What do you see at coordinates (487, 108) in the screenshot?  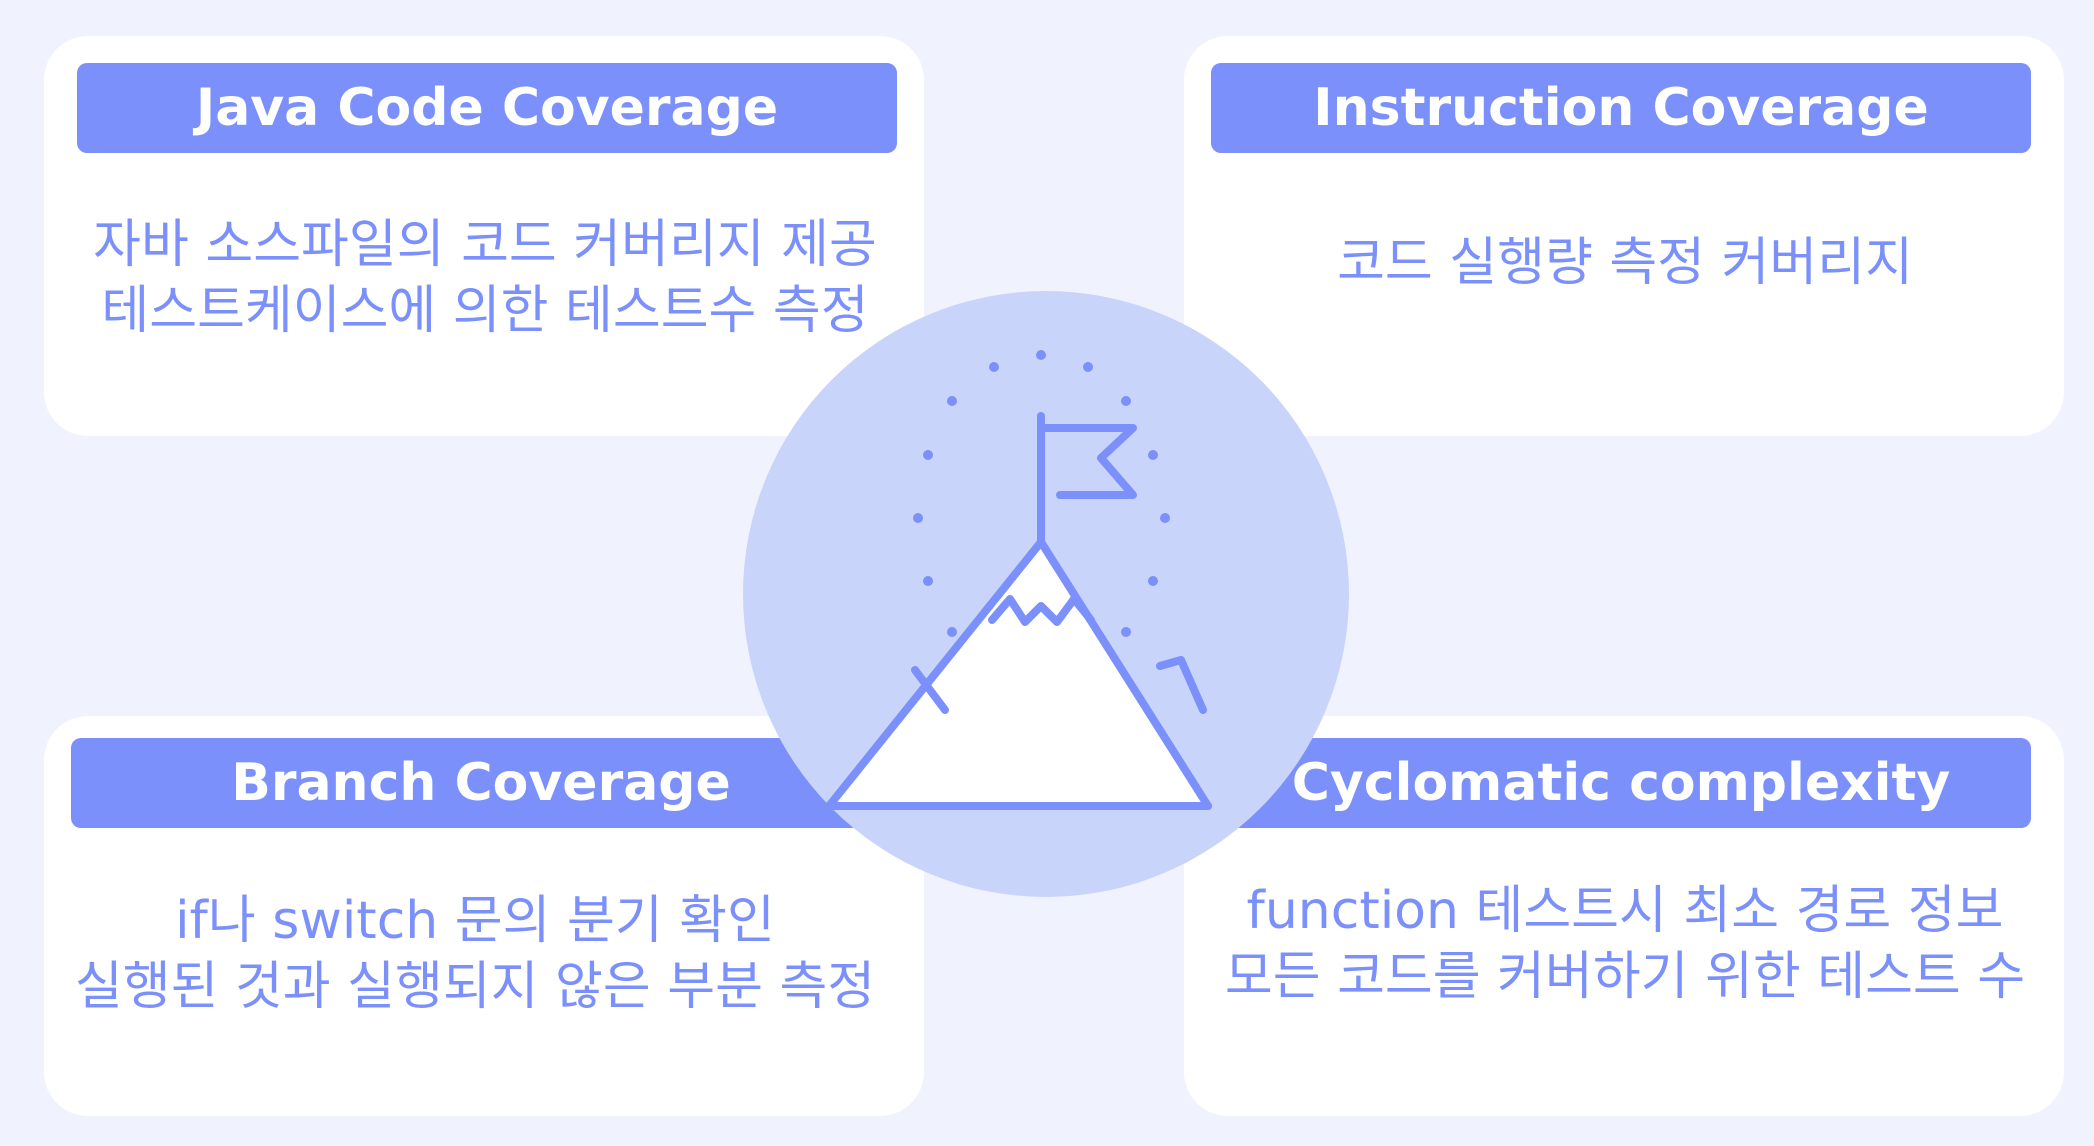 I see `card-title-java-code-coverage: Java Code Coverage` at bounding box center [487, 108].